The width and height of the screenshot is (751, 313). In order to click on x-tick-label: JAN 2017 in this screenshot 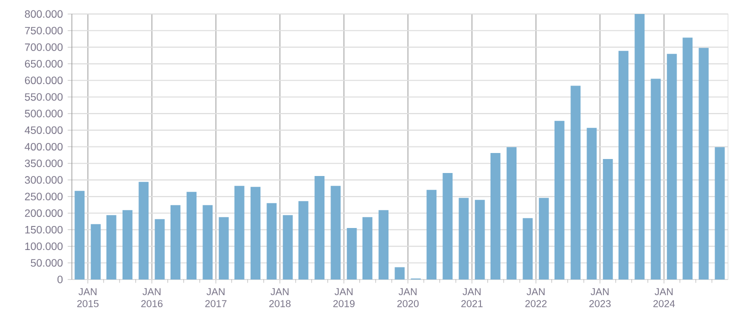, I will do `click(215, 298)`.